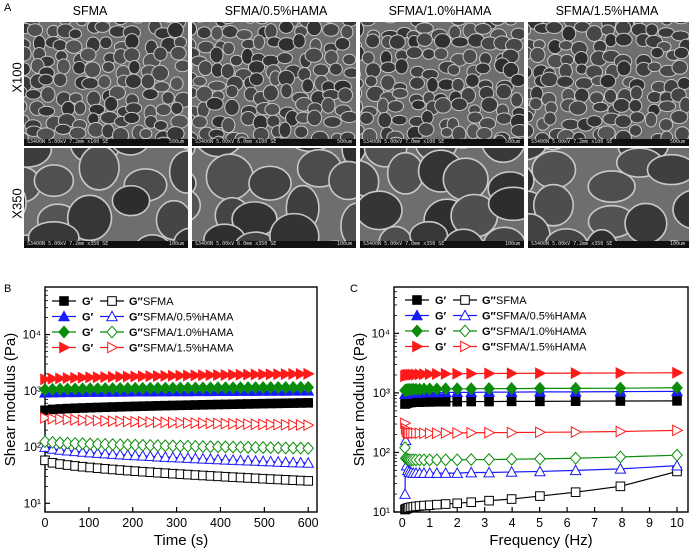 This screenshot has height=555, width=693. I want to click on sem-image-x100-4: S3400N 5.00kV 7.2mm x100 SE 500um, so click(608, 84).